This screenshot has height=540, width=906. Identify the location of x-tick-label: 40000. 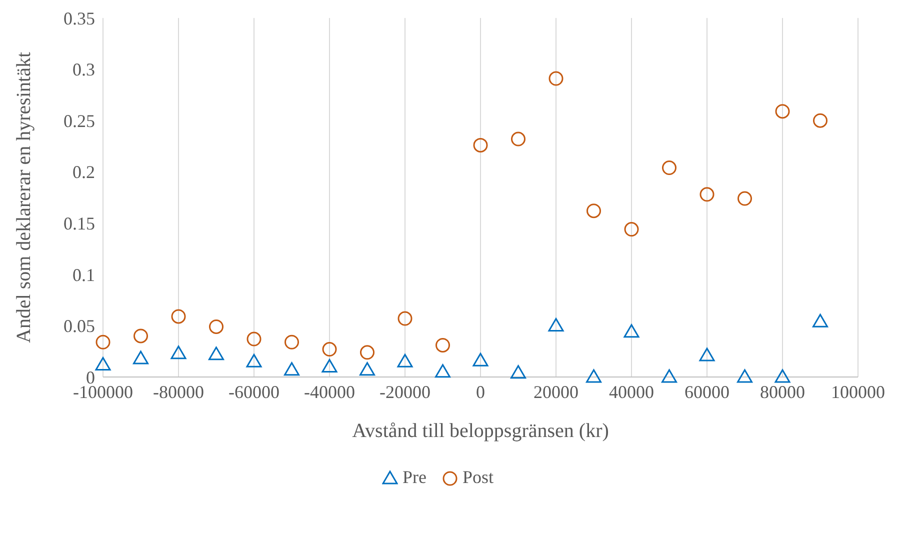
(631, 392).